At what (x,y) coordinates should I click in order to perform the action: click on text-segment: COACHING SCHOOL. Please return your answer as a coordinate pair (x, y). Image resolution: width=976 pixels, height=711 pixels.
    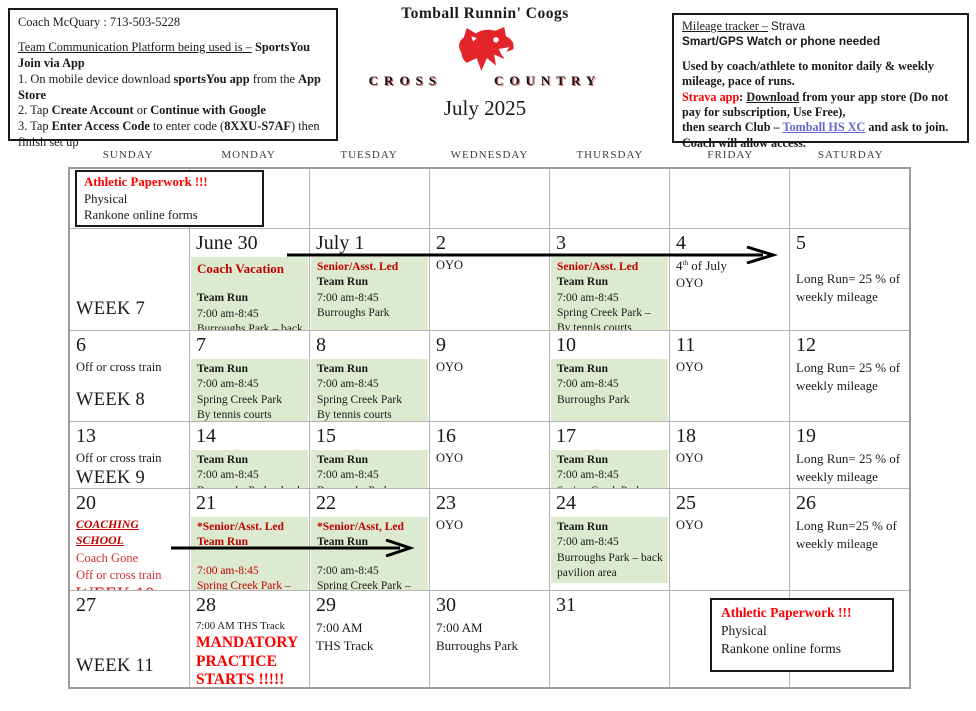
    Looking at the image, I should click on (107, 532).